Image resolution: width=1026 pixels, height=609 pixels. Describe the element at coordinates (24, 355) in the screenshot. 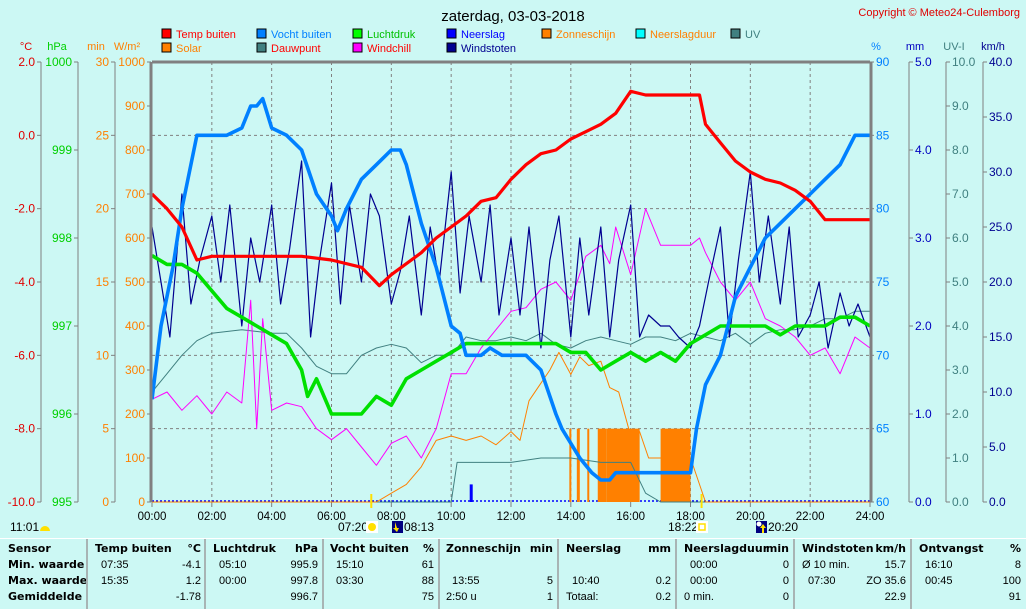

I see `tick-label-temp: -6.0` at that location.